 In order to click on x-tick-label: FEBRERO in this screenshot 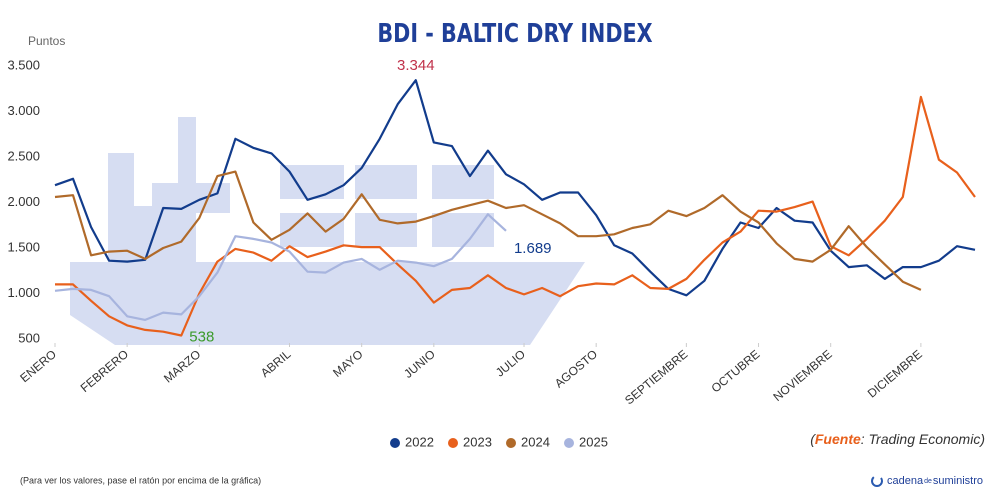, I will do `click(104, 371)`.